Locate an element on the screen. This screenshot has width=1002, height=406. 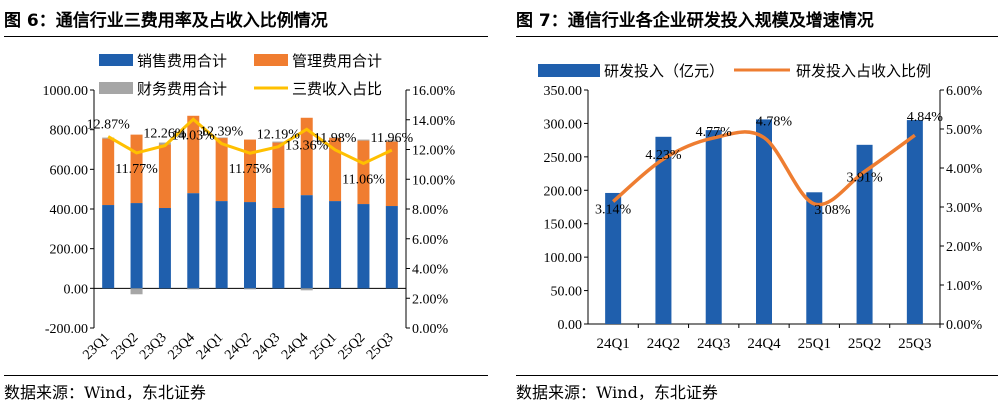
left-tick-label: 350.00 is located at coordinates (563, 91).